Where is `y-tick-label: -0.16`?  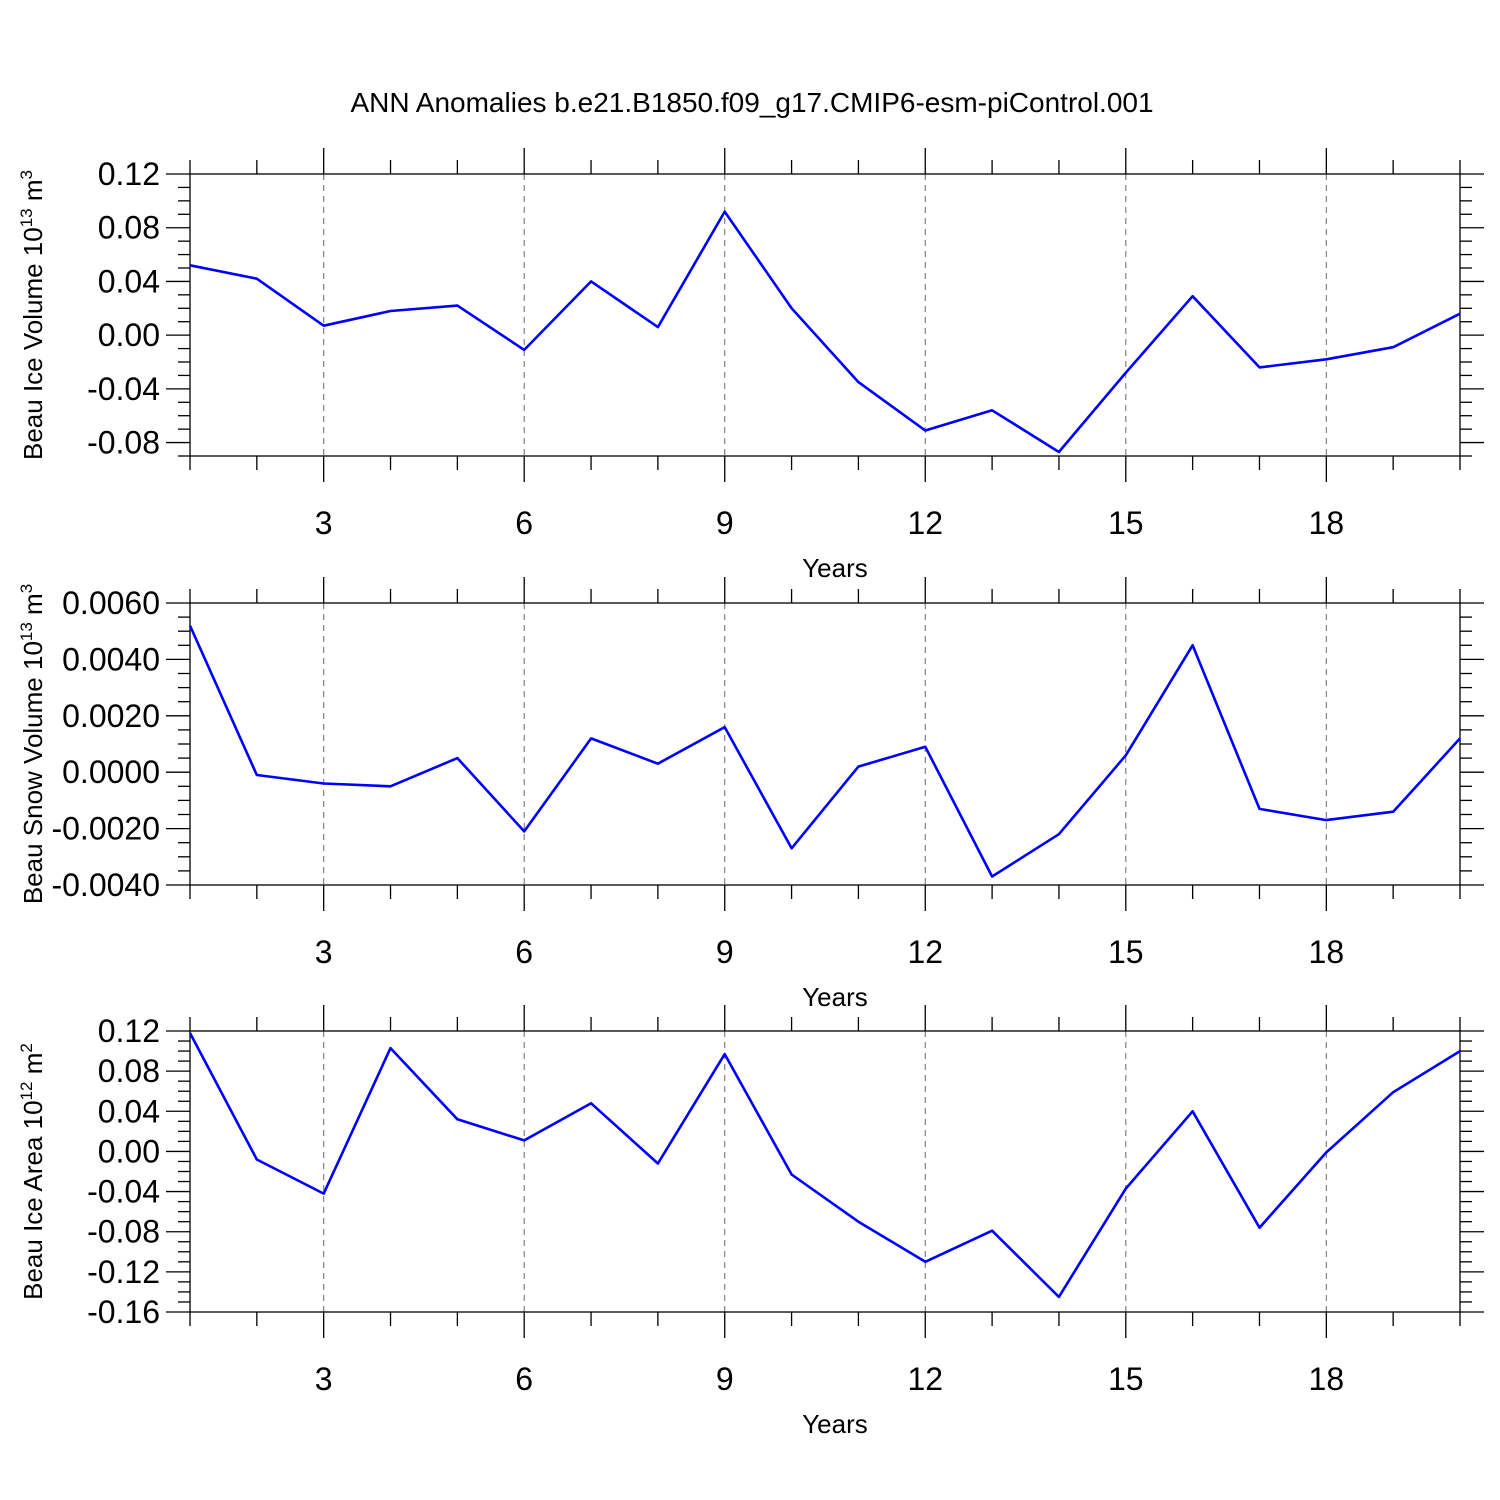 y-tick-label: -0.16 is located at coordinates (123, 1312).